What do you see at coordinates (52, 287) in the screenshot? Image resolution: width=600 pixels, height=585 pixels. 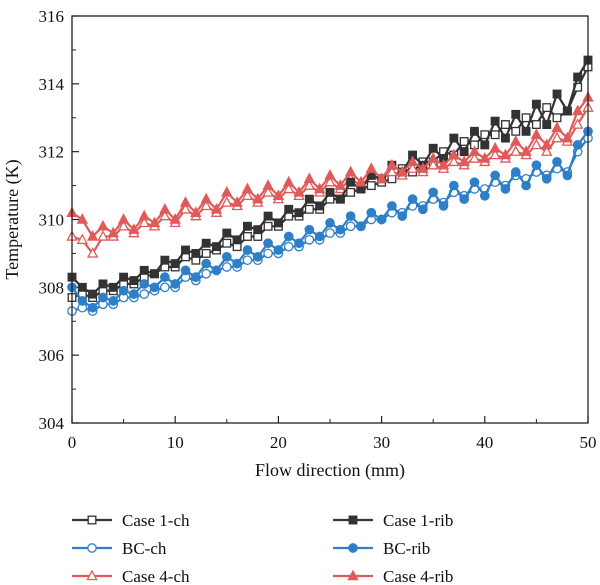 I see `y-tick-label: 308` at bounding box center [52, 287].